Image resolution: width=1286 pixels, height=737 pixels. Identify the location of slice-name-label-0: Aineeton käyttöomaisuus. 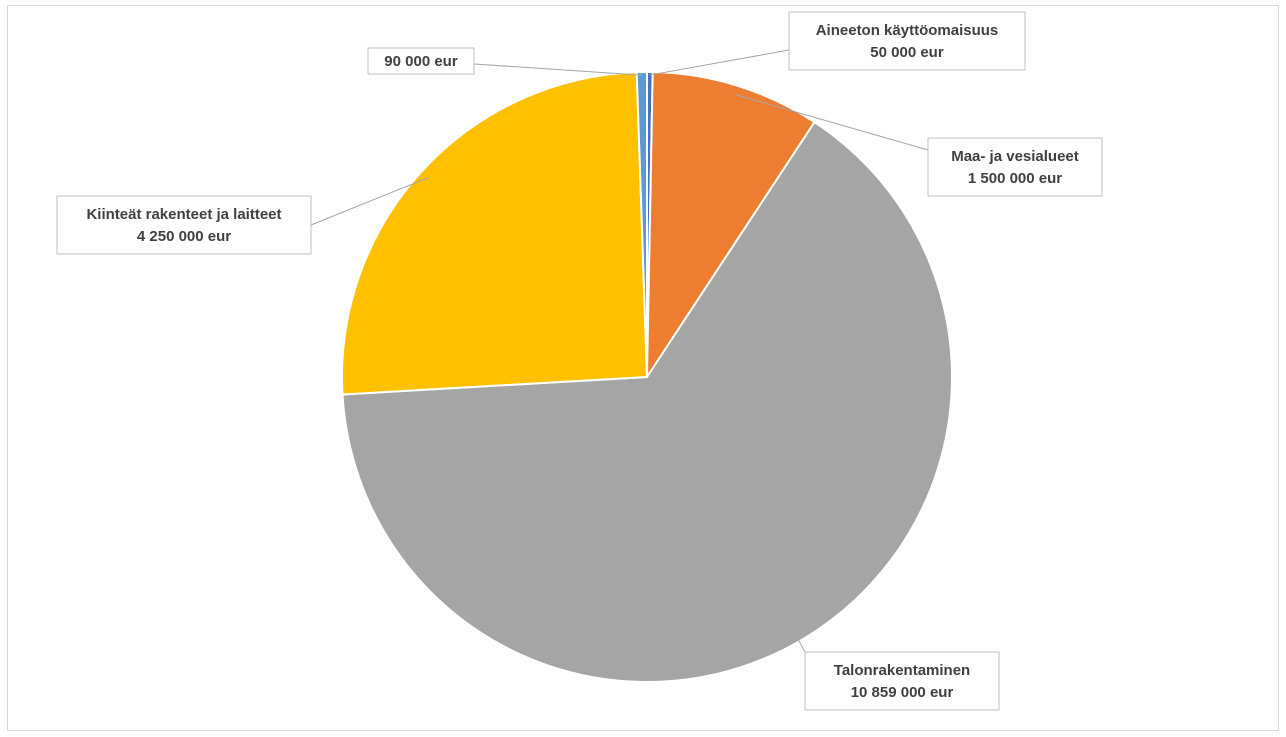
(907, 30).